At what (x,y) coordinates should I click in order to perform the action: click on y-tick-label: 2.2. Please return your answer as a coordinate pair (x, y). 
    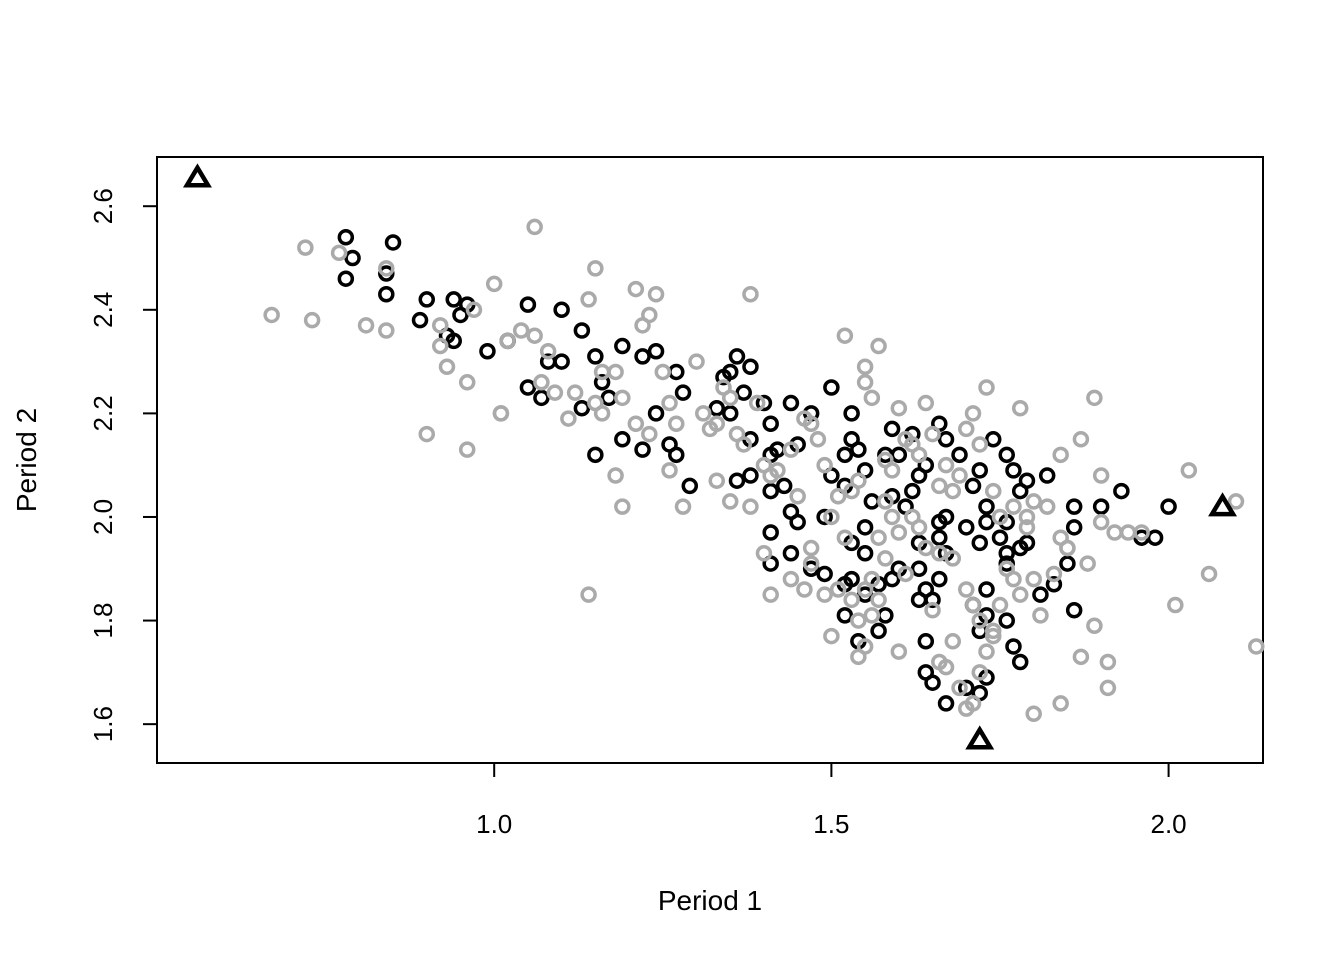
    Looking at the image, I should click on (103, 413).